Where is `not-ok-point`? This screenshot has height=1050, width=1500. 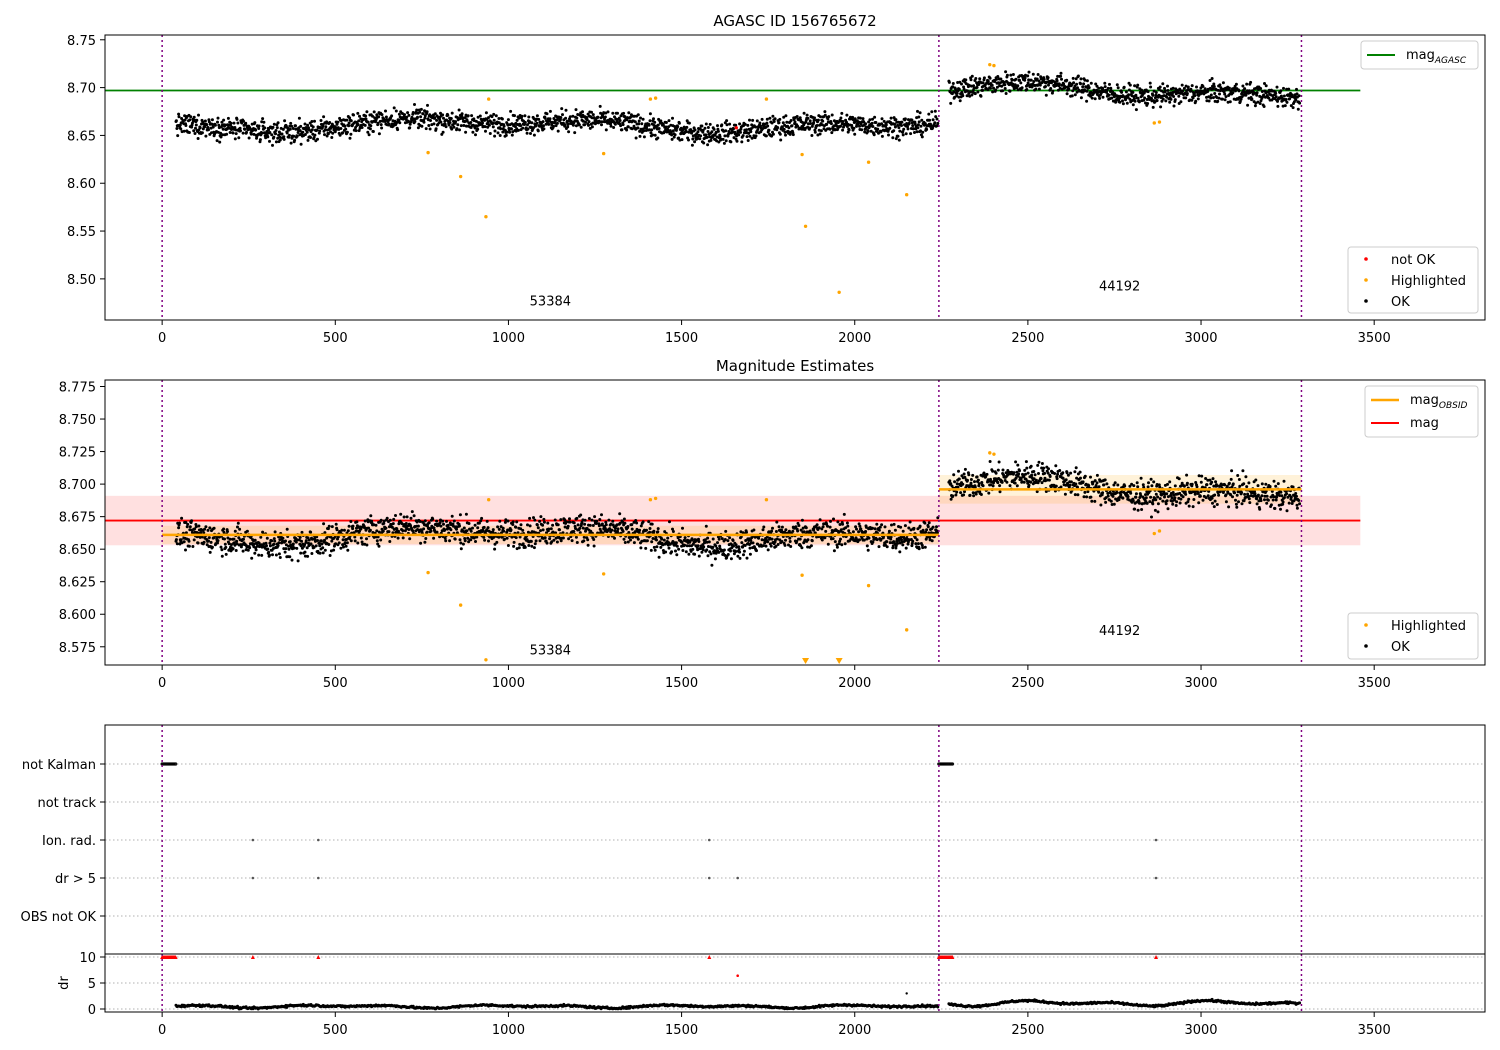
not-ok-point is located at coordinates (736, 128).